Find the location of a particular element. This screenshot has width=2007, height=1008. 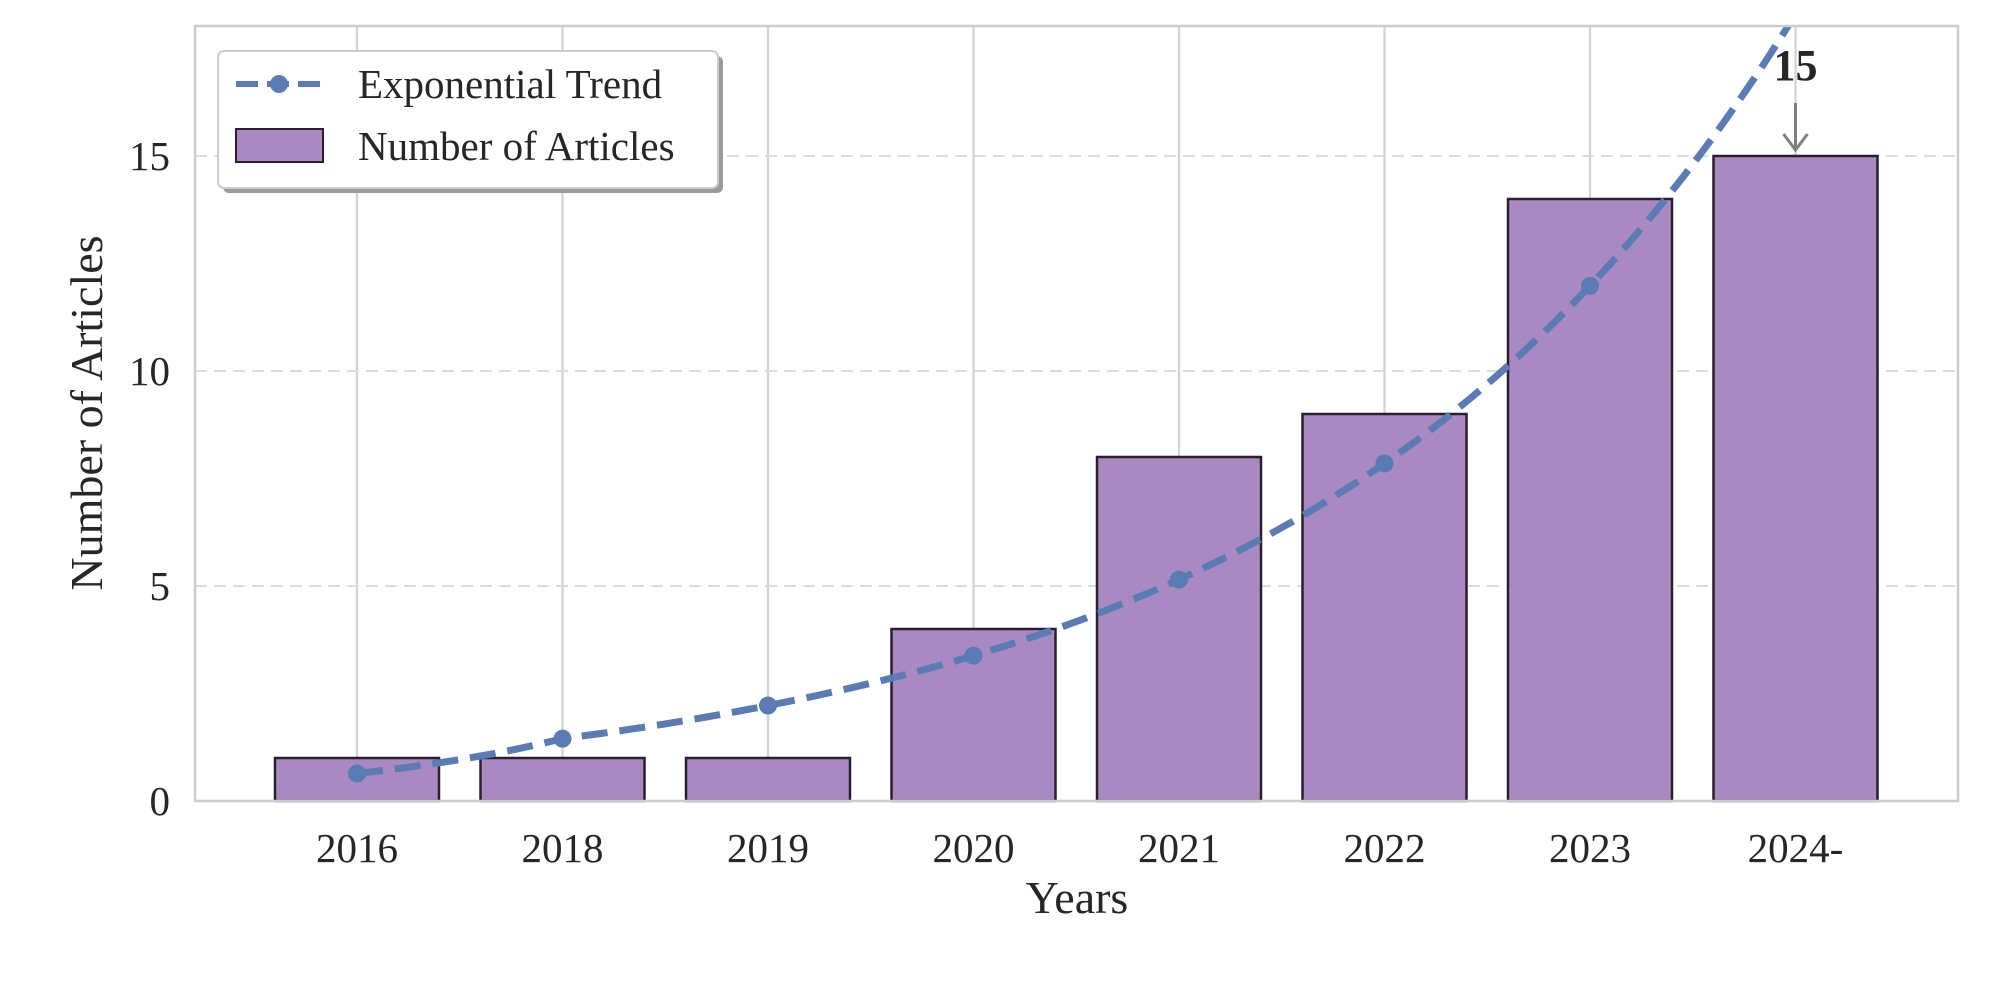

x-tick-label: 2024- is located at coordinates (1796, 848).